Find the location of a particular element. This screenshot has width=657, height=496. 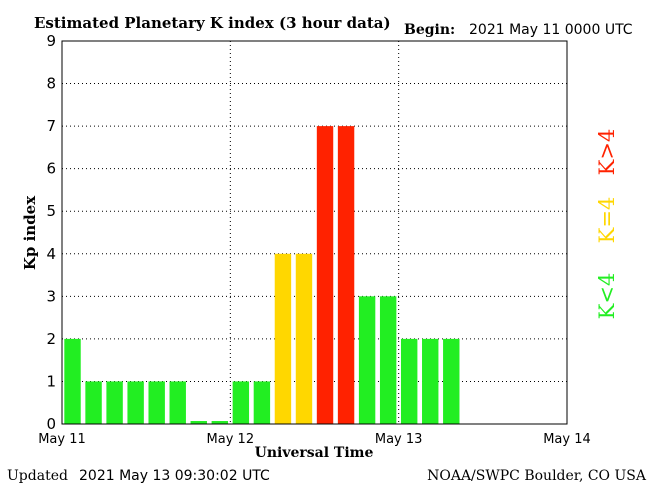

legend-k-greater-4: K>4 is located at coordinates (607, 152).